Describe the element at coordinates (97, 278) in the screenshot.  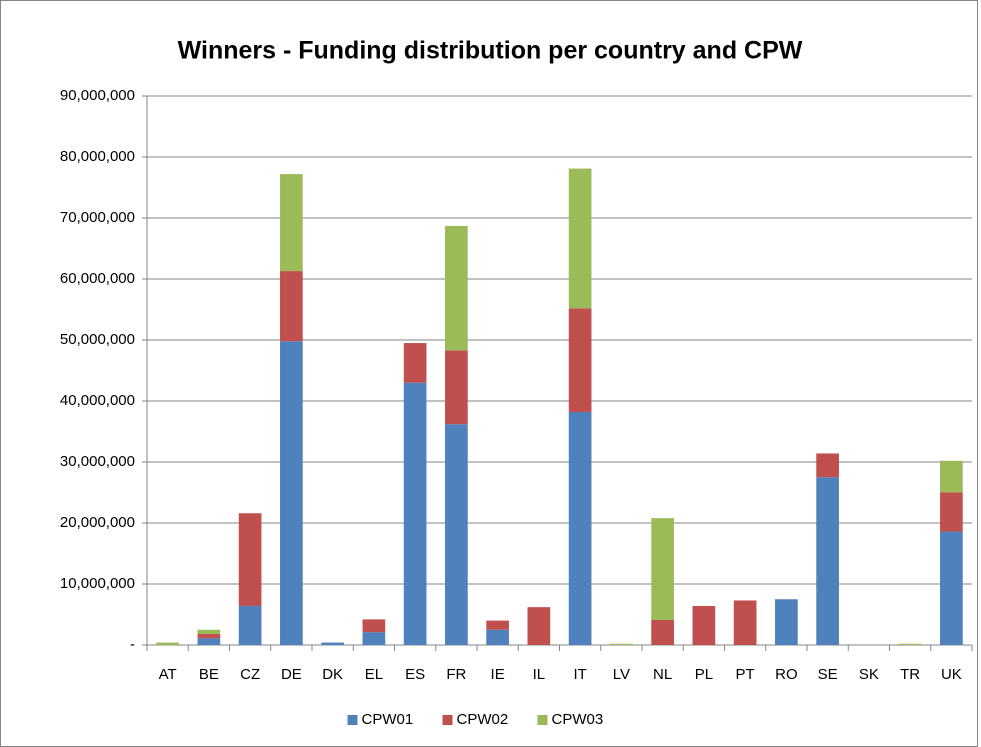
I see `y-tick-label: 60,000,000` at that location.